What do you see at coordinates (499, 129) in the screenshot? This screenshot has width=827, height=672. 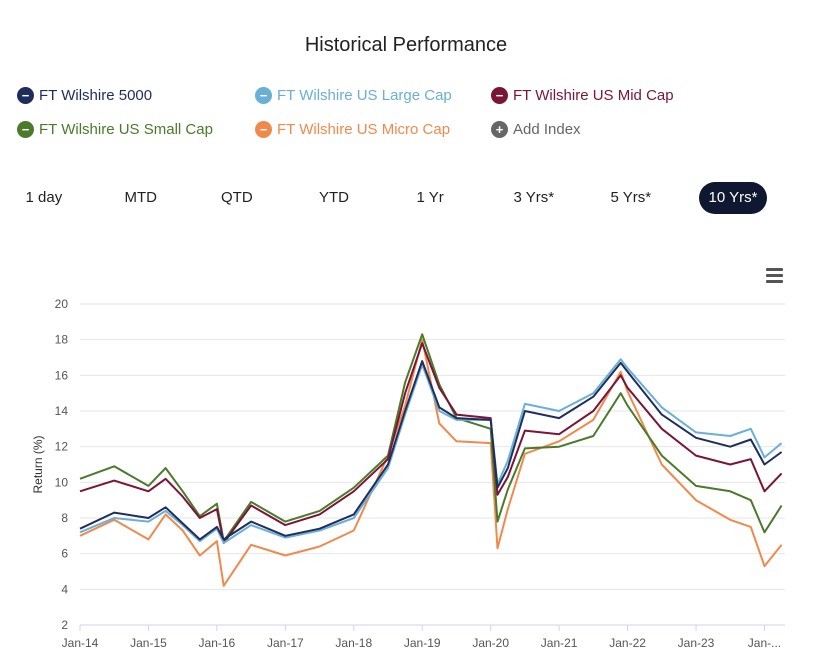 I see `add-icon: +` at bounding box center [499, 129].